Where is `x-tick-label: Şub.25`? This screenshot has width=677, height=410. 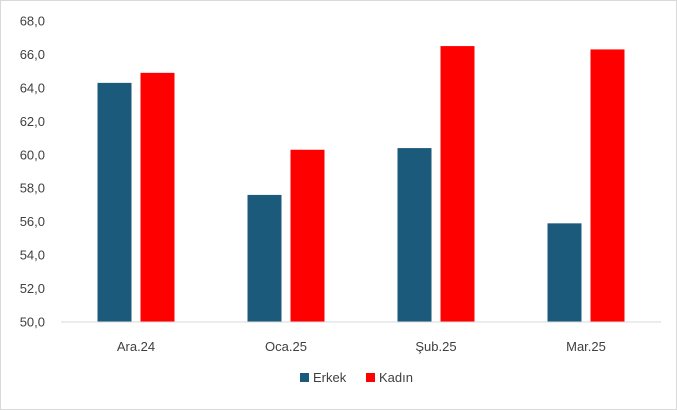 x-tick-label: Şub.25 is located at coordinates (435, 346).